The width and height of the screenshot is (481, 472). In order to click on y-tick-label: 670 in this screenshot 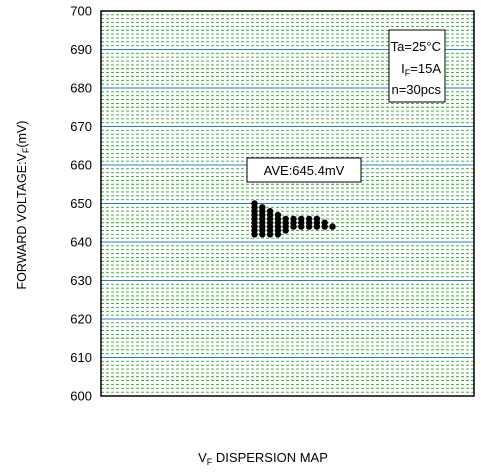, I will do `click(81, 126)`.